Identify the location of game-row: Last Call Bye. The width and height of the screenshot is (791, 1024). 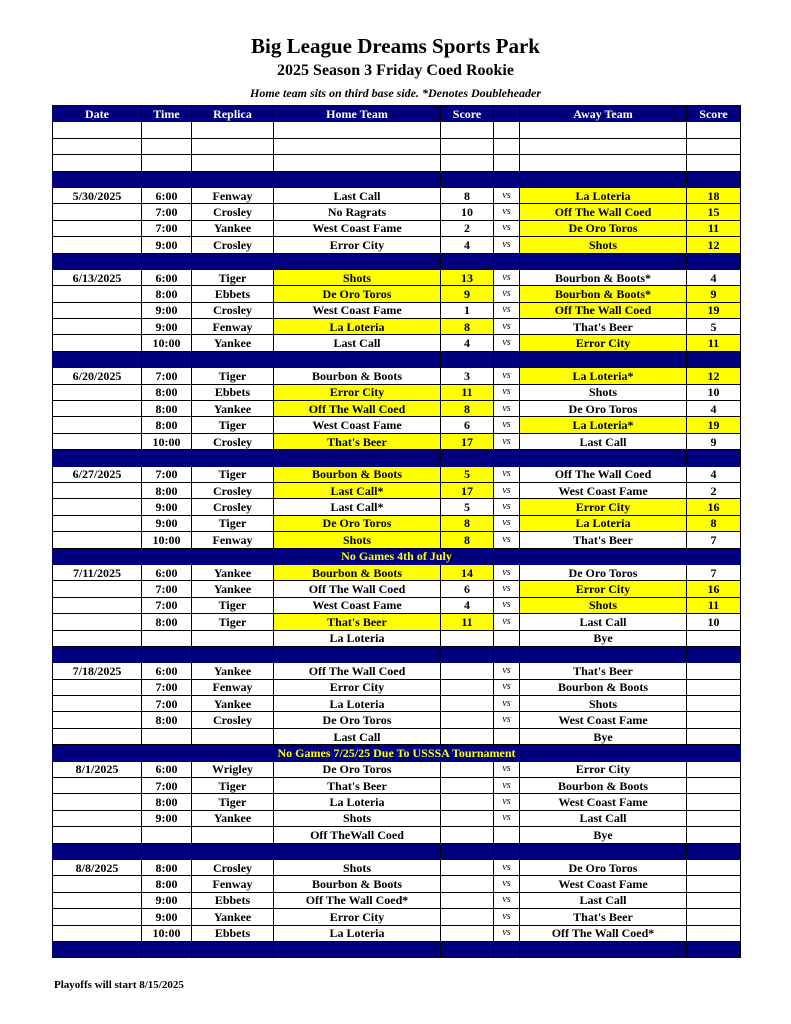
(396, 736).